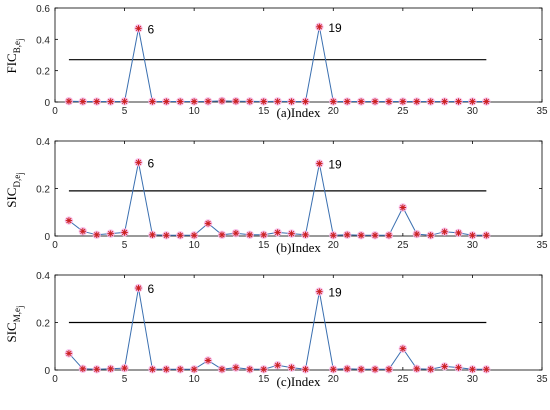  Describe the element at coordinates (17, 184) in the screenshot. I see `y-axis-label-sub: D` at that location.